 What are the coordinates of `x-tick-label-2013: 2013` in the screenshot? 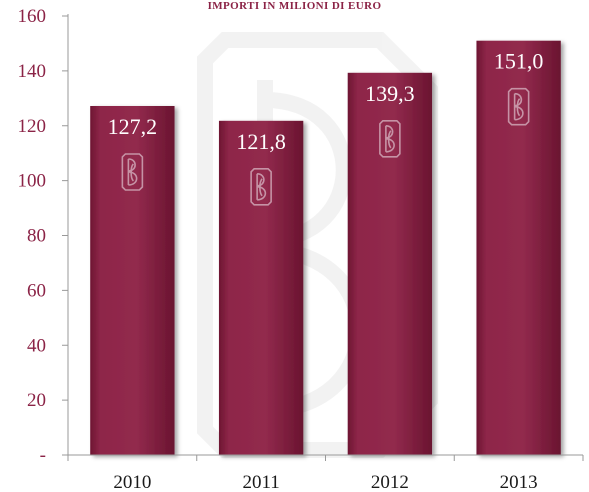 It's located at (519, 482).